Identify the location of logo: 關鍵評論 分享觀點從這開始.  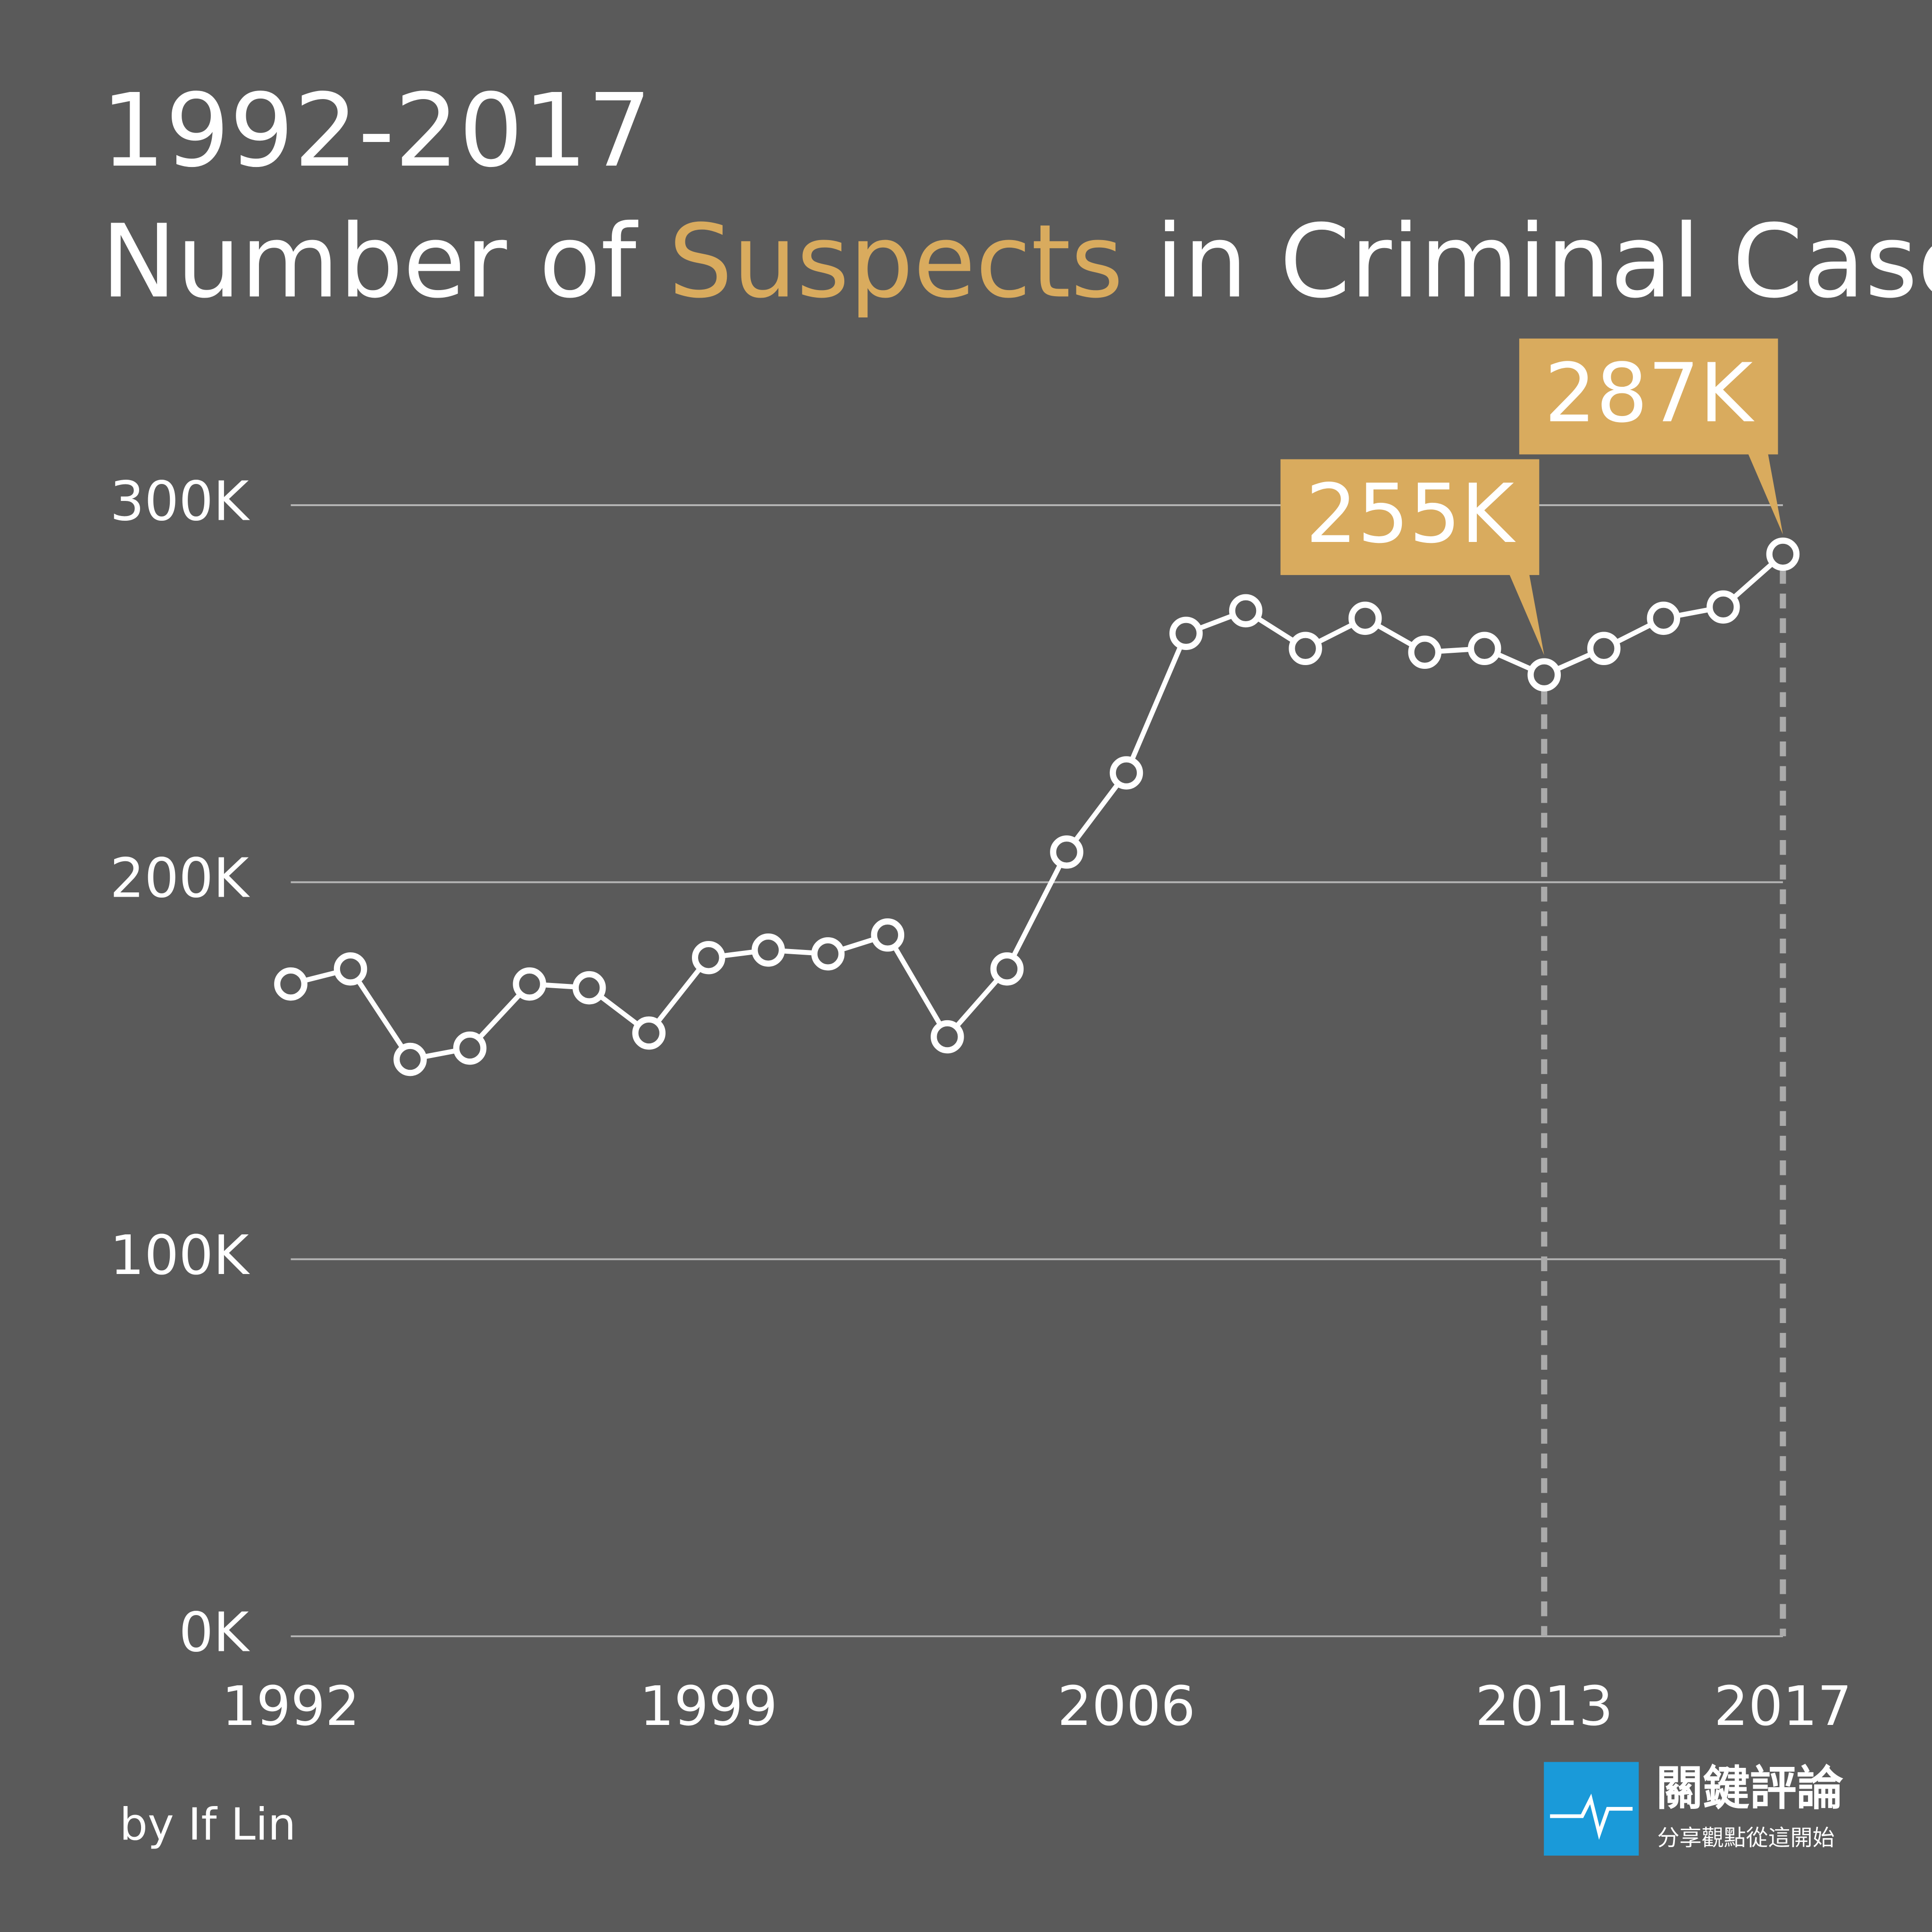
(1694, 1809).